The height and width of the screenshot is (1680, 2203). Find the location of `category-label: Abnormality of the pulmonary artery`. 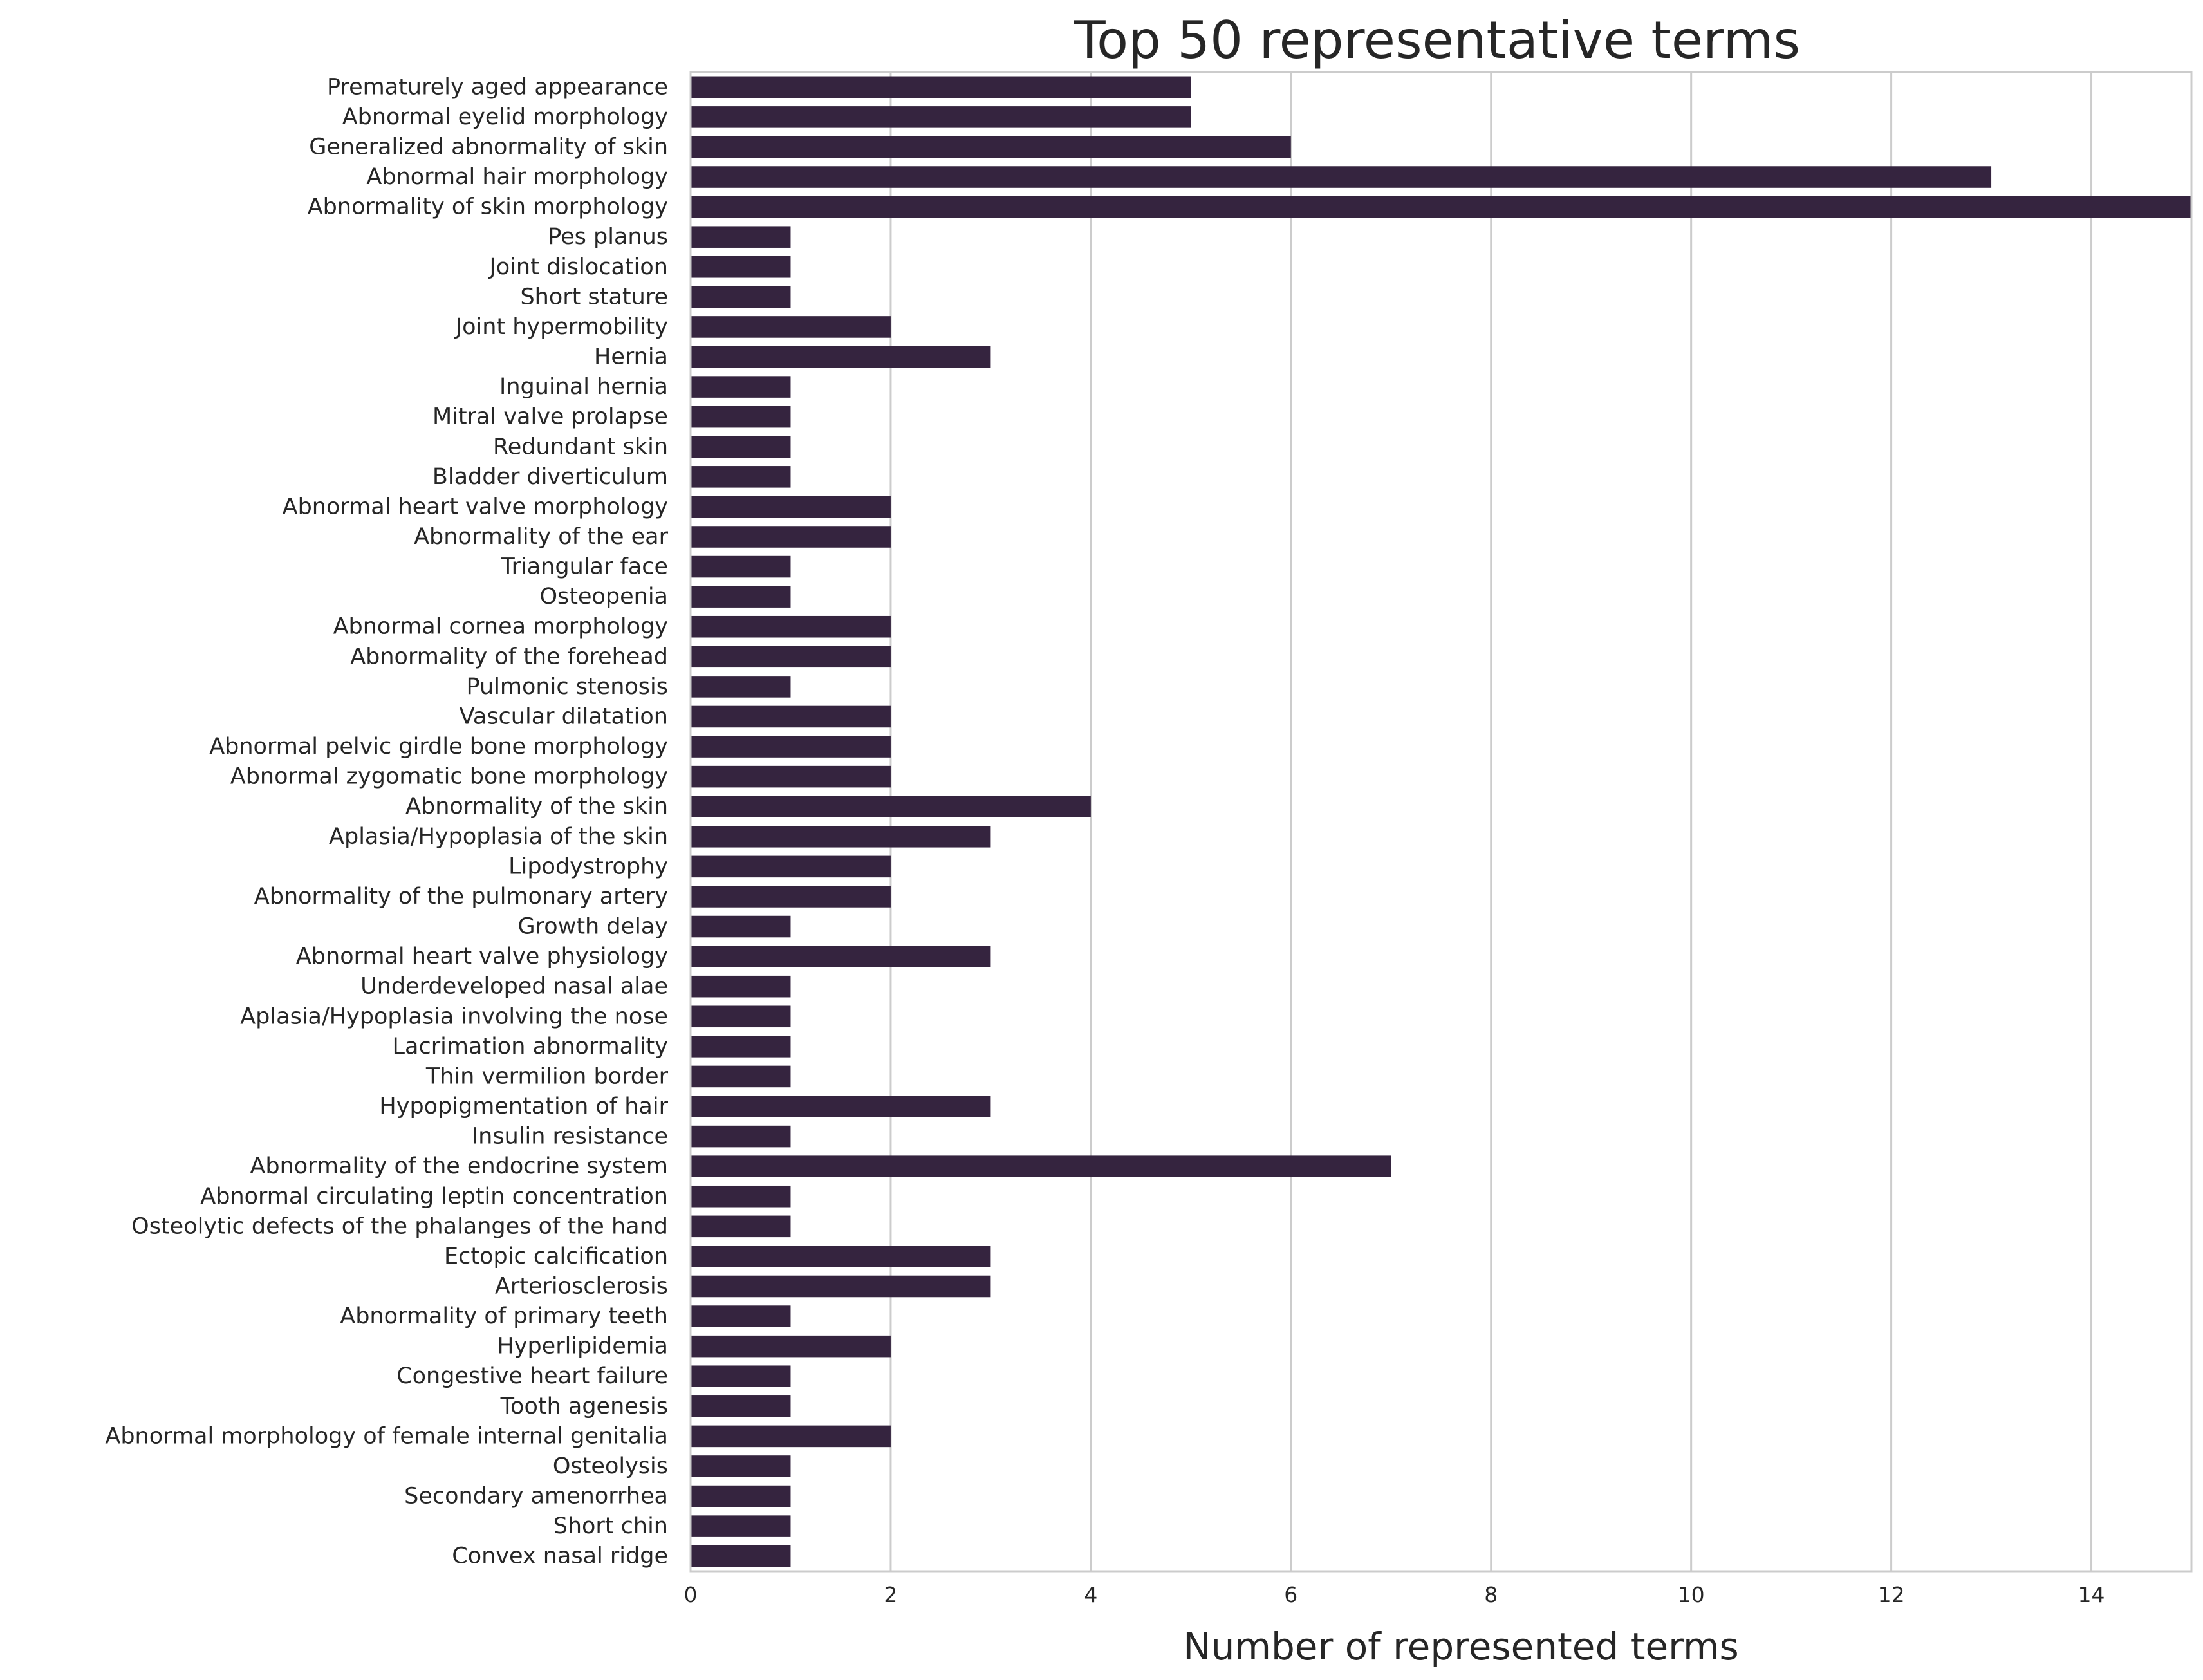

category-label: Abnormality of the pulmonary artery is located at coordinates (461, 897).